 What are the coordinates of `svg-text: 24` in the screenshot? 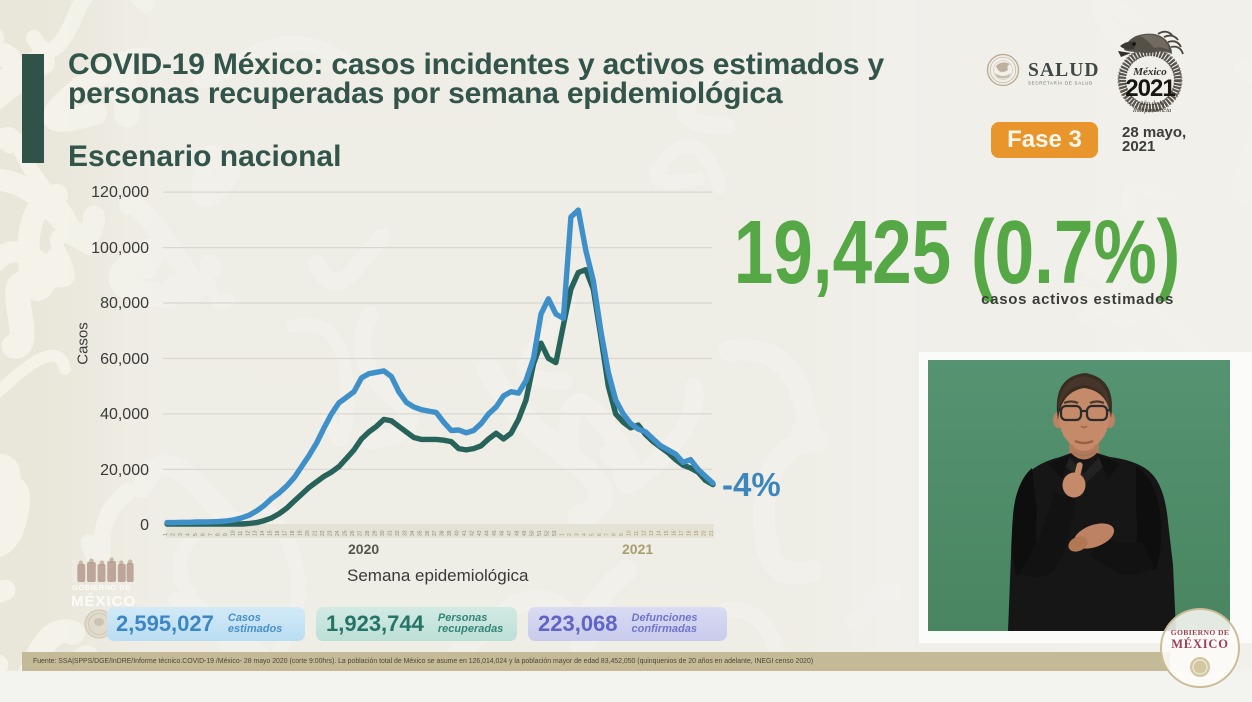 It's located at (338, 533).